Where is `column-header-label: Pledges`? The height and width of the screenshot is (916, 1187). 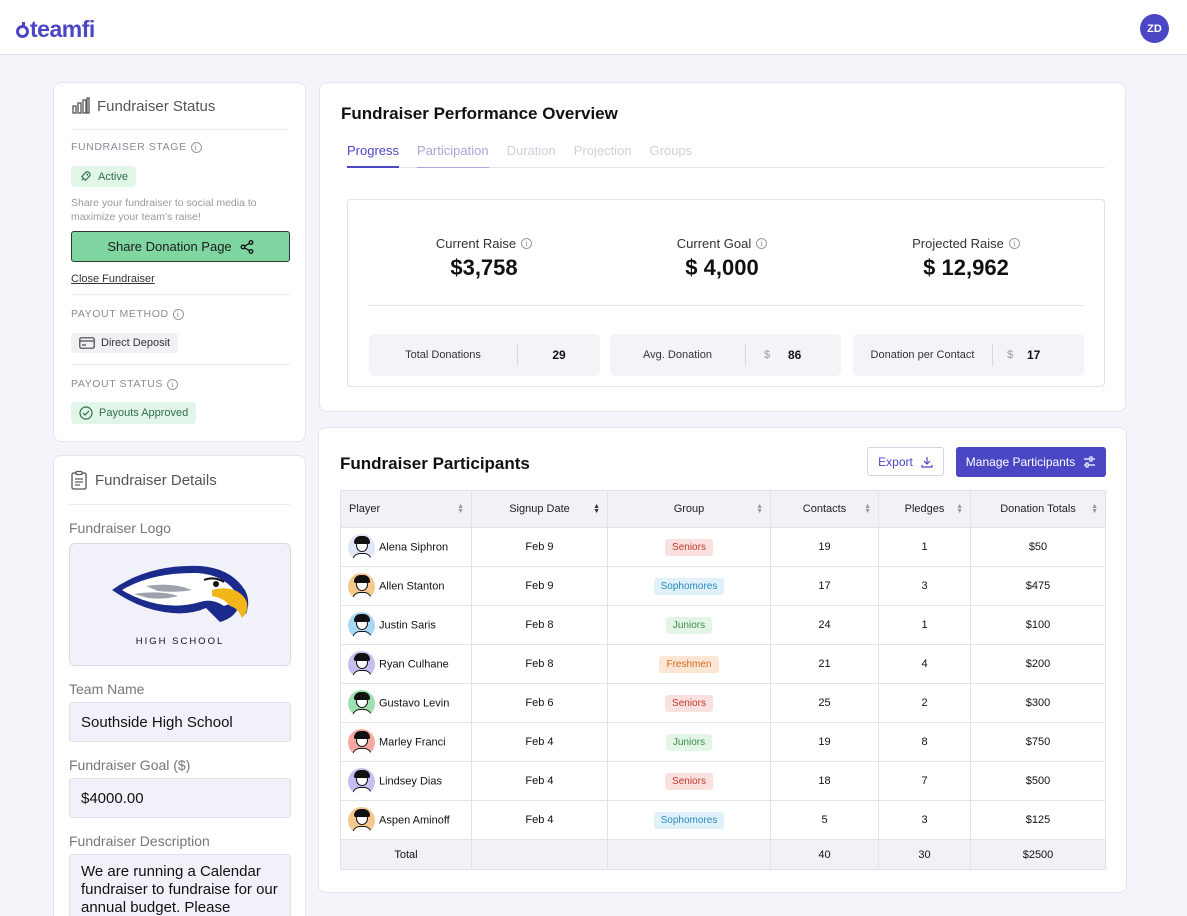 column-header-label: Pledges is located at coordinates (924, 509).